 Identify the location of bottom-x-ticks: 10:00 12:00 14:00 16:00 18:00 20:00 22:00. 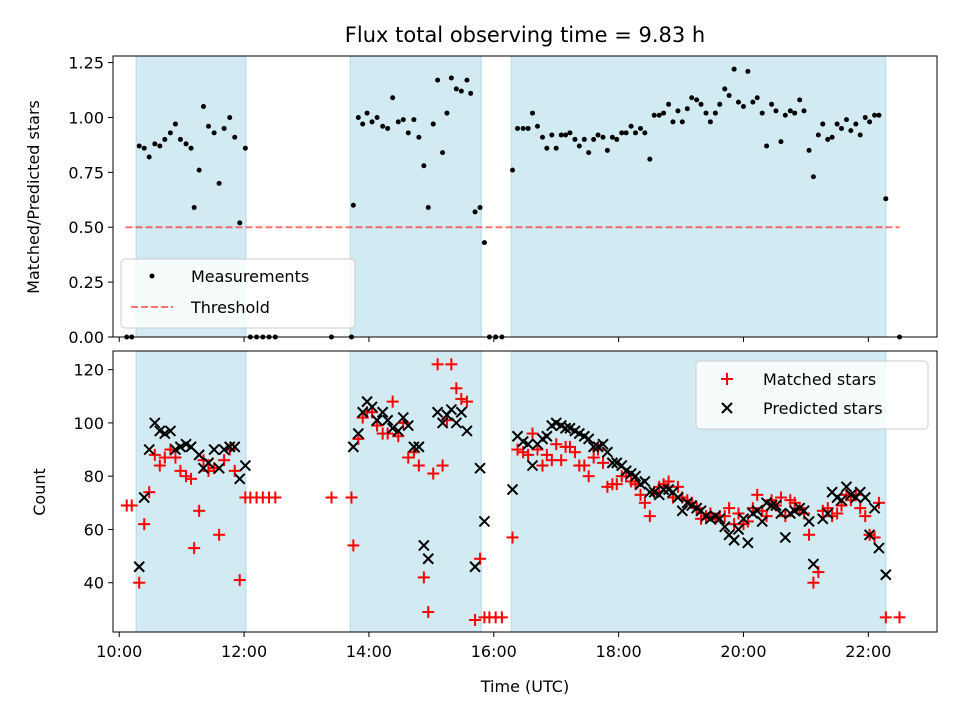
(493, 646).